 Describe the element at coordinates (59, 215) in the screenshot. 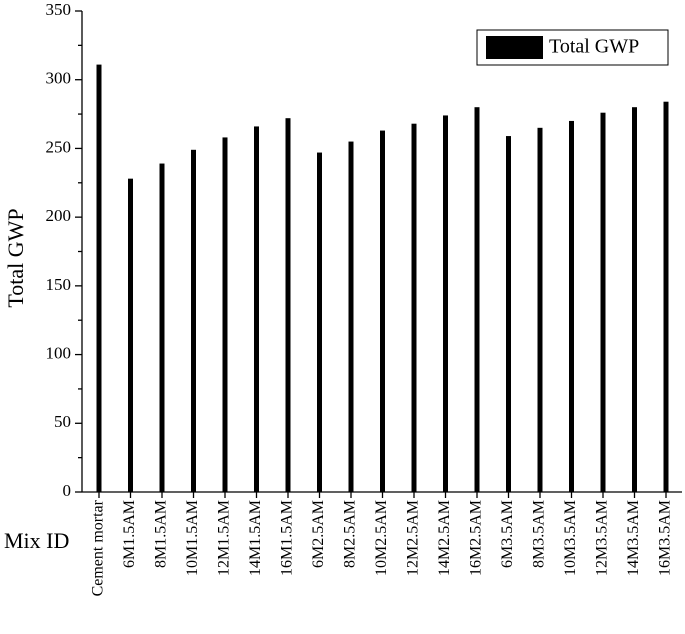

I see `y-tick-label: 200` at that location.